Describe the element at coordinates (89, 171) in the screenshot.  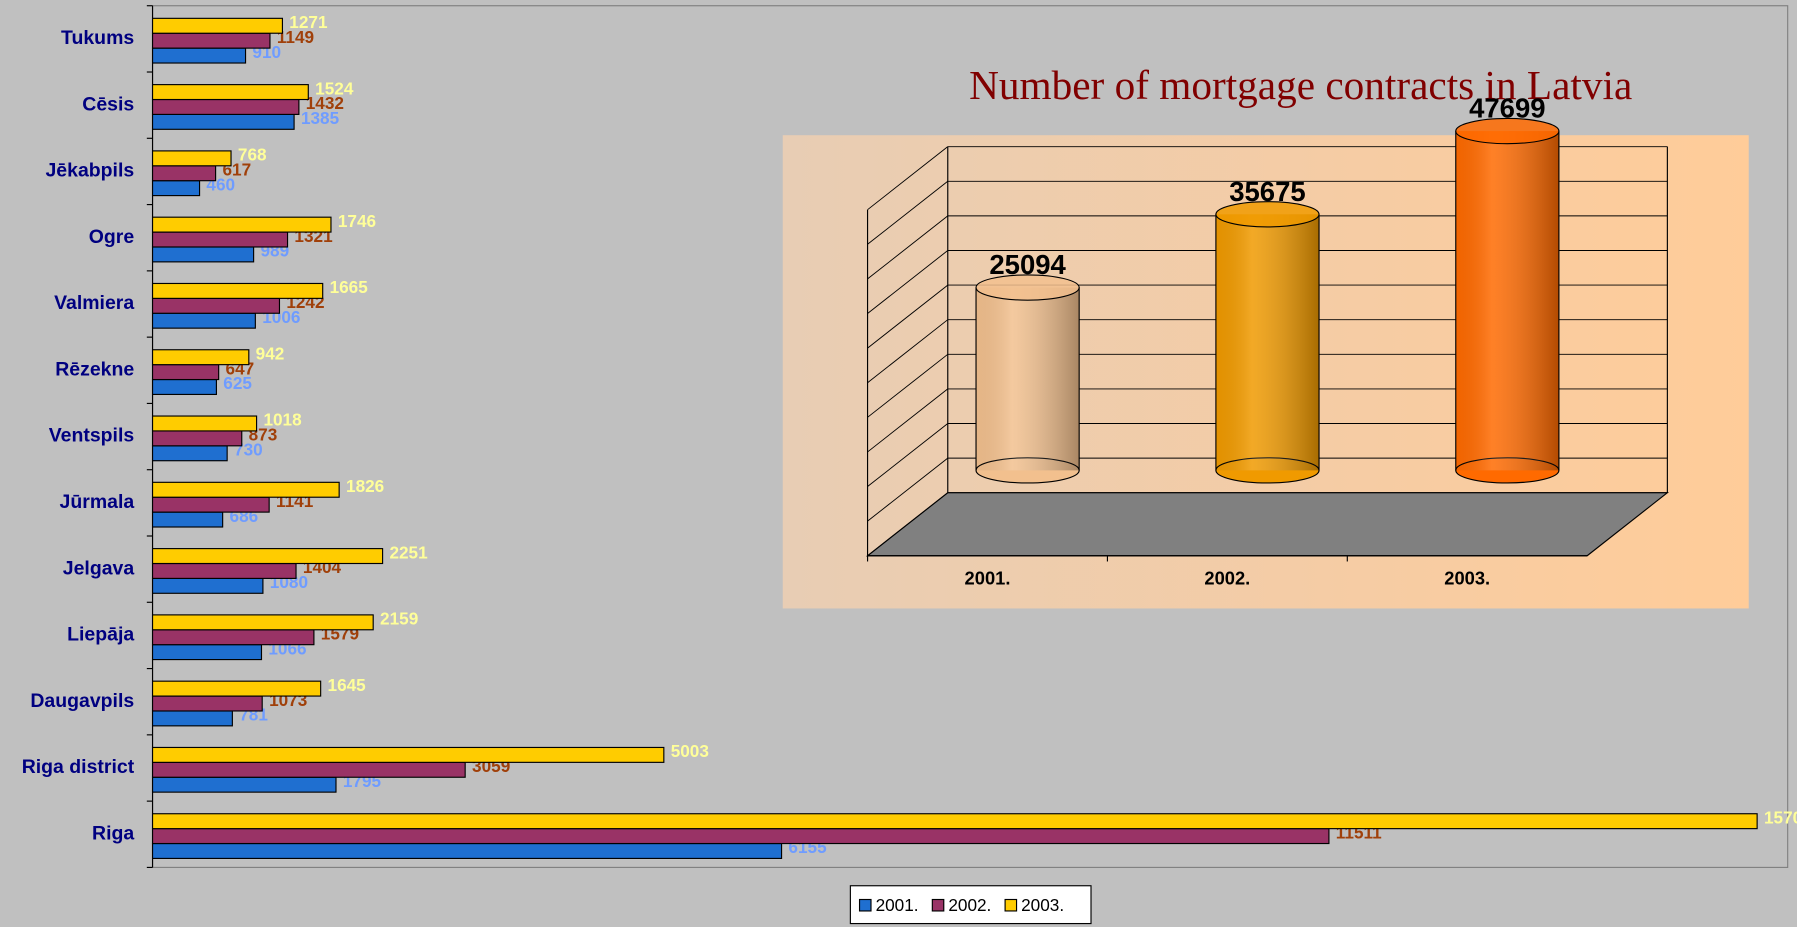
I see `y-tick-label: Jēkabpils` at that location.